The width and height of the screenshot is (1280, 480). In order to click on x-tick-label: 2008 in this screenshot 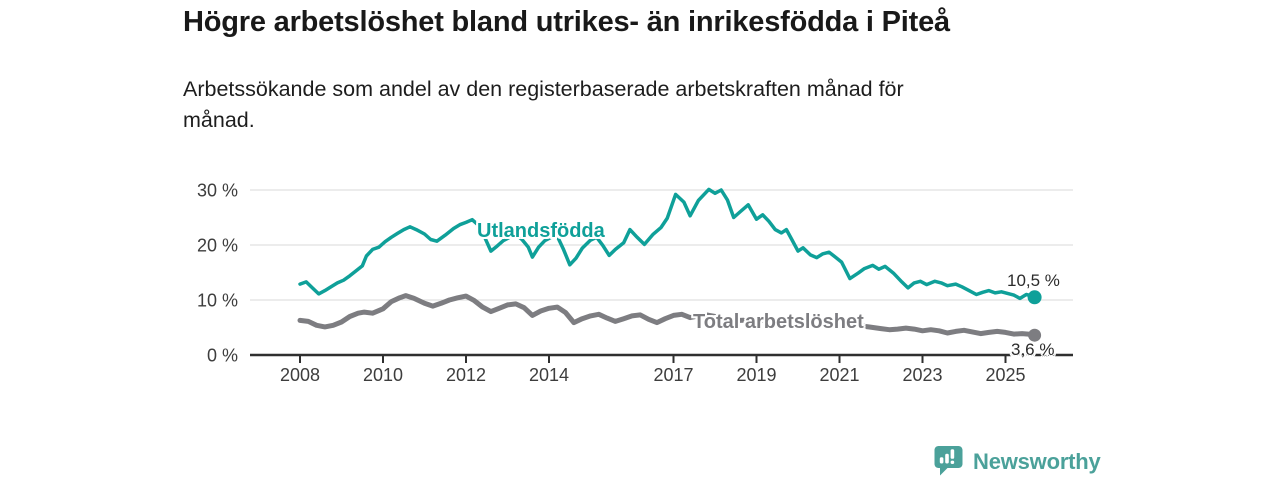, I will do `click(300, 375)`.